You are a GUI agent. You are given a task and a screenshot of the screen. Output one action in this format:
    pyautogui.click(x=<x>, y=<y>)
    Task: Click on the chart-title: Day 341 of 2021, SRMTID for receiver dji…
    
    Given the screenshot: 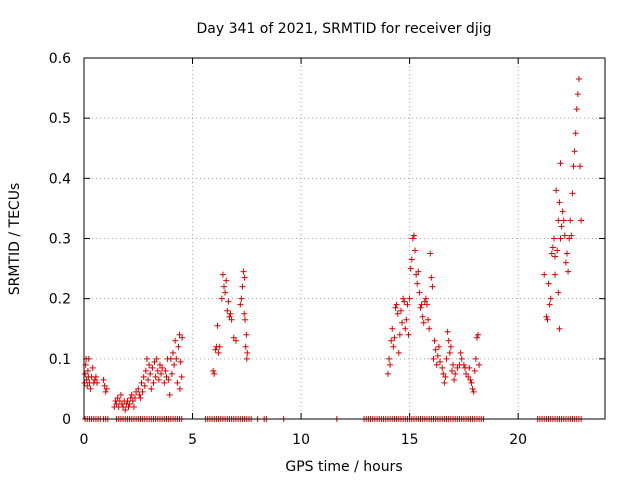 What is the action you would take?
    pyautogui.click(x=344, y=29)
    